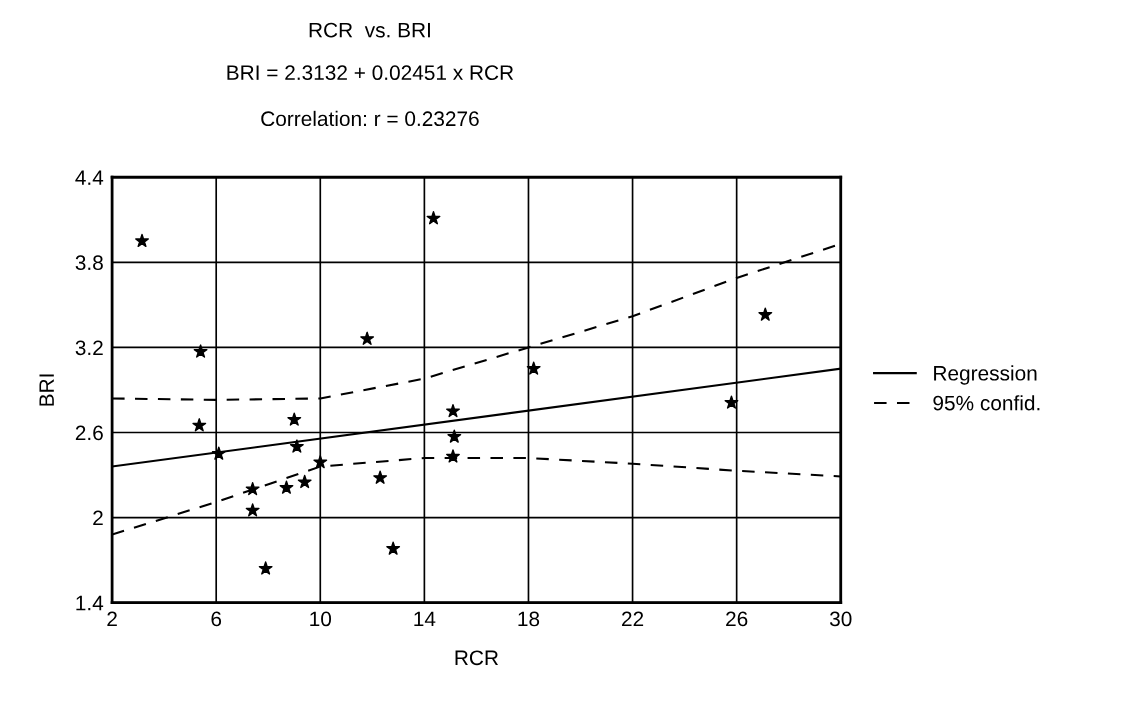 The image size is (1121, 709). Describe the element at coordinates (425, 619) in the screenshot. I see `x-tick-label: 14` at that location.